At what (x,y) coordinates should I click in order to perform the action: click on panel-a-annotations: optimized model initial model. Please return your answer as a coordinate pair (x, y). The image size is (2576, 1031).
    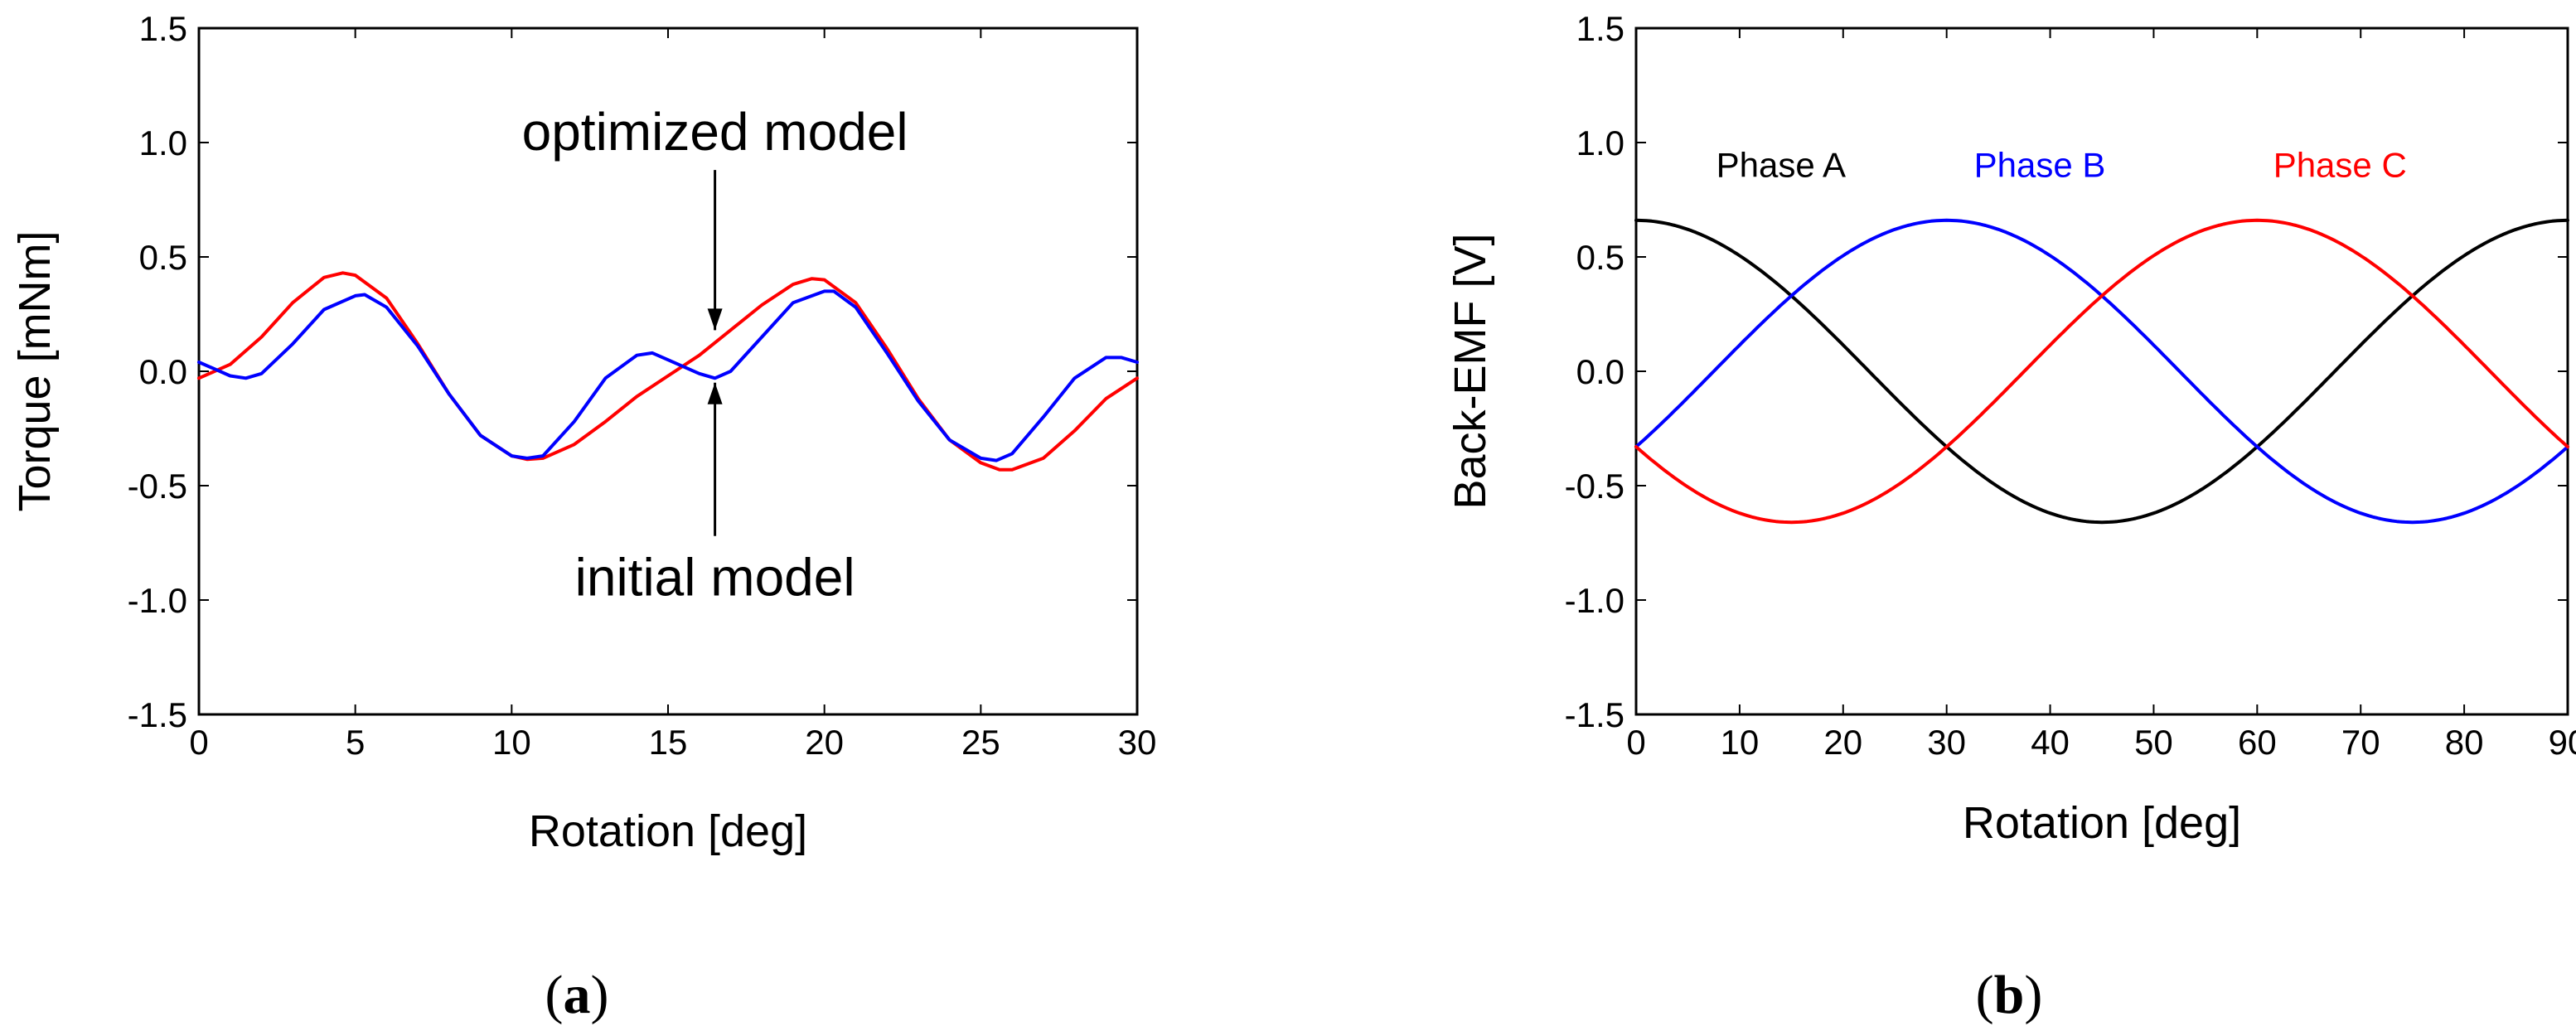
    Looking at the image, I should click on (715, 354).